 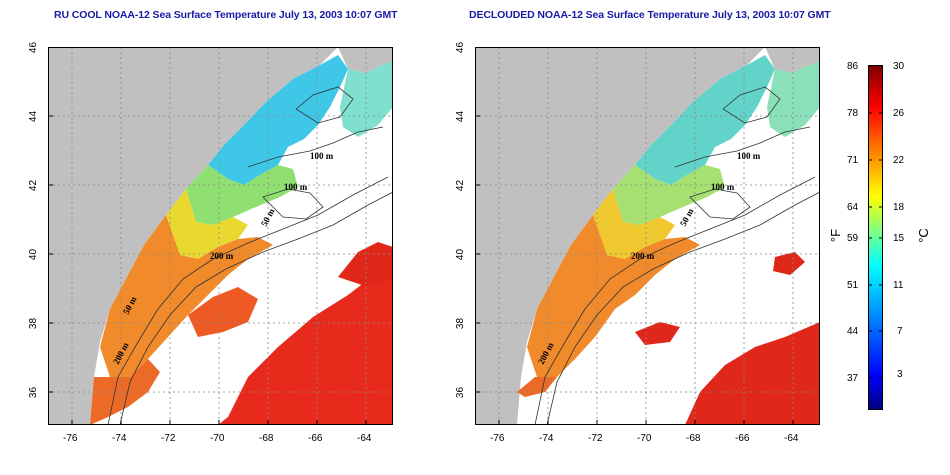 I want to click on colorbar-c-label: 3, so click(x=900, y=374).